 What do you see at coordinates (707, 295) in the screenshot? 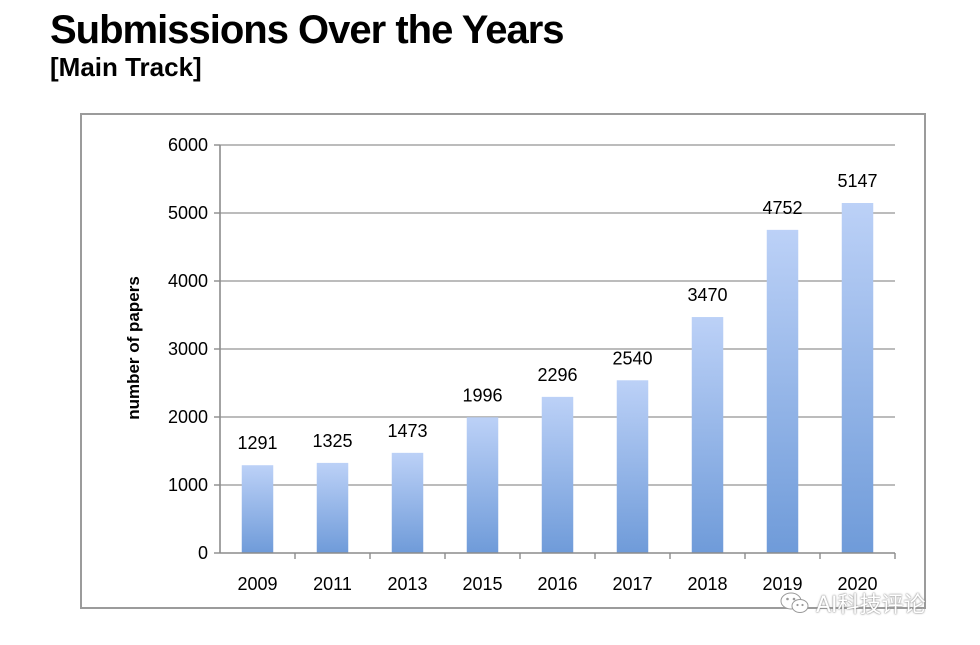
I see `data-label: 3470` at bounding box center [707, 295].